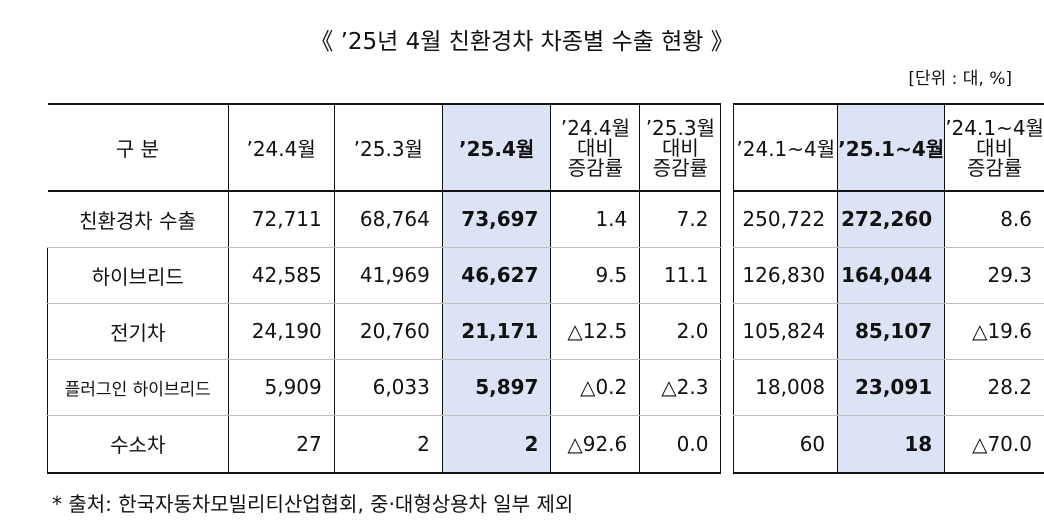  Describe the element at coordinates (496, 275) in the screenshot. I see `table-cell: 46,627` at that location.